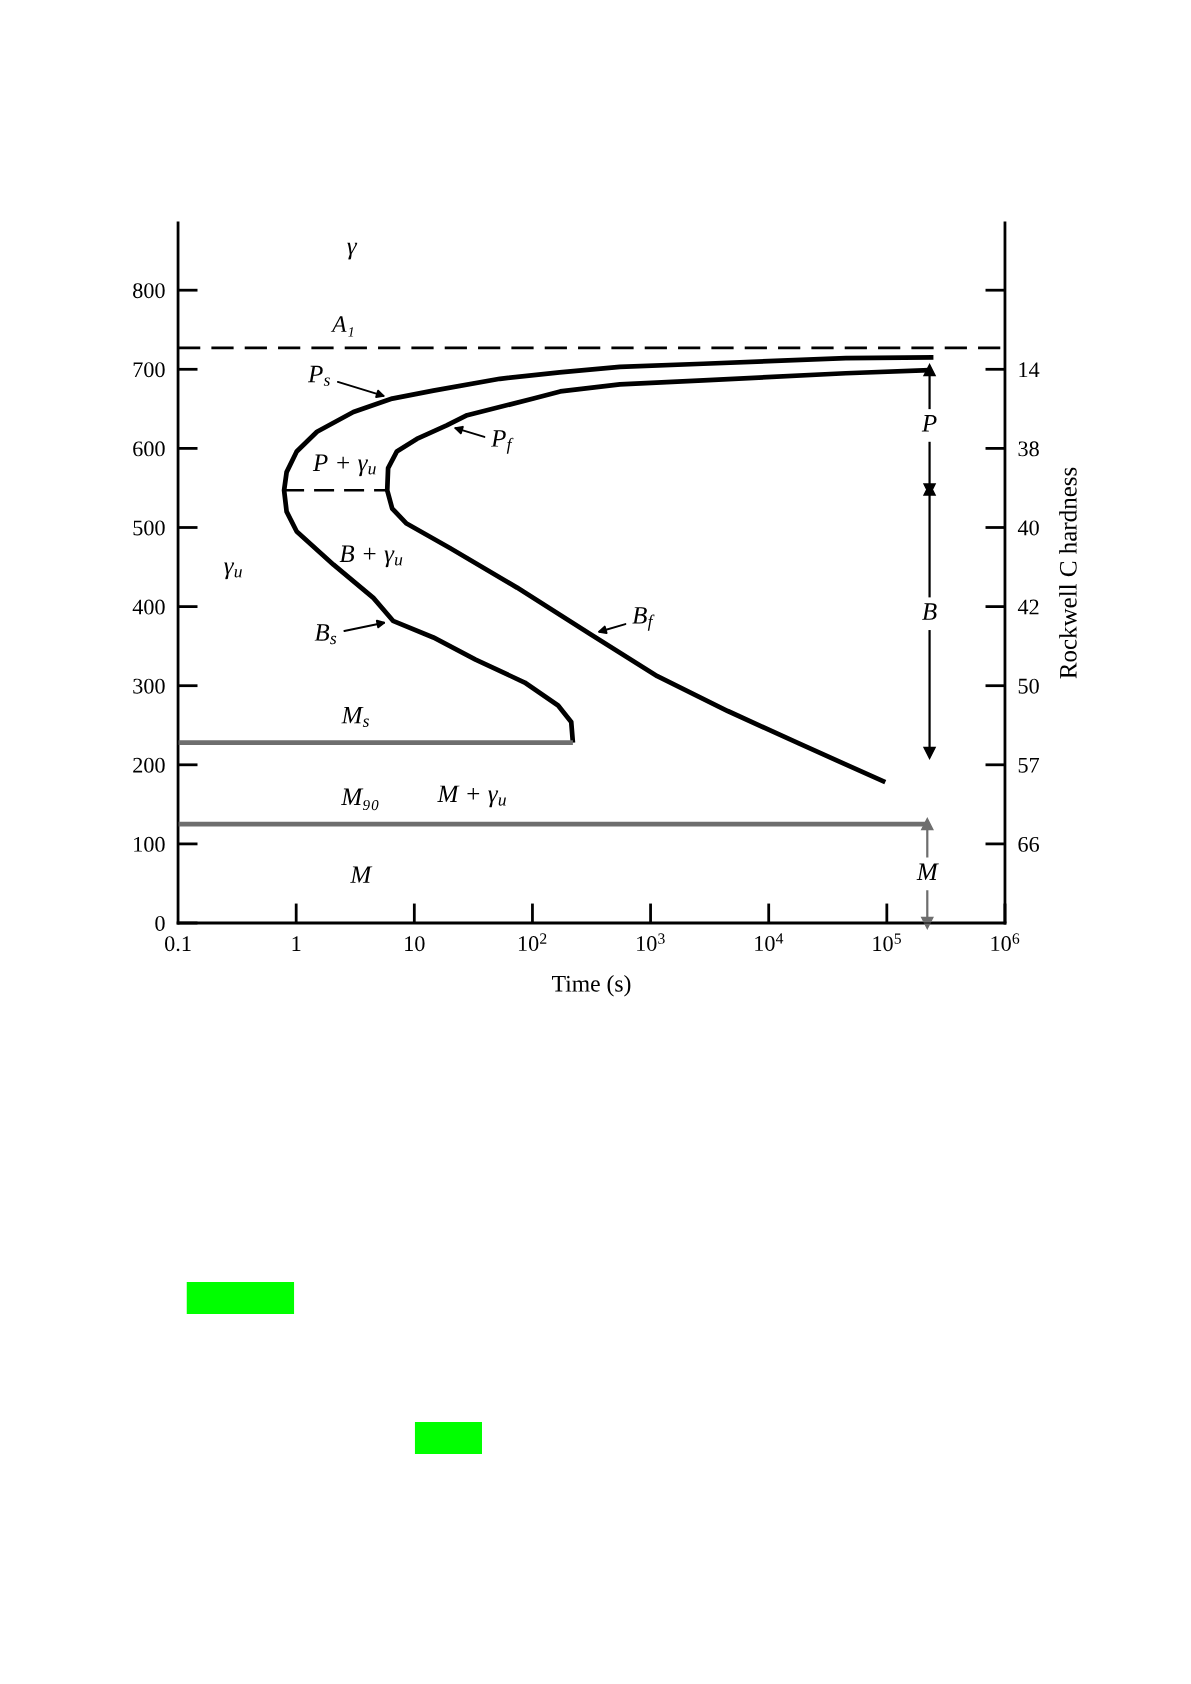 The width and height of the screenshot is (1191, 1684). I want to click on annotation: γ, so click(352, 251).